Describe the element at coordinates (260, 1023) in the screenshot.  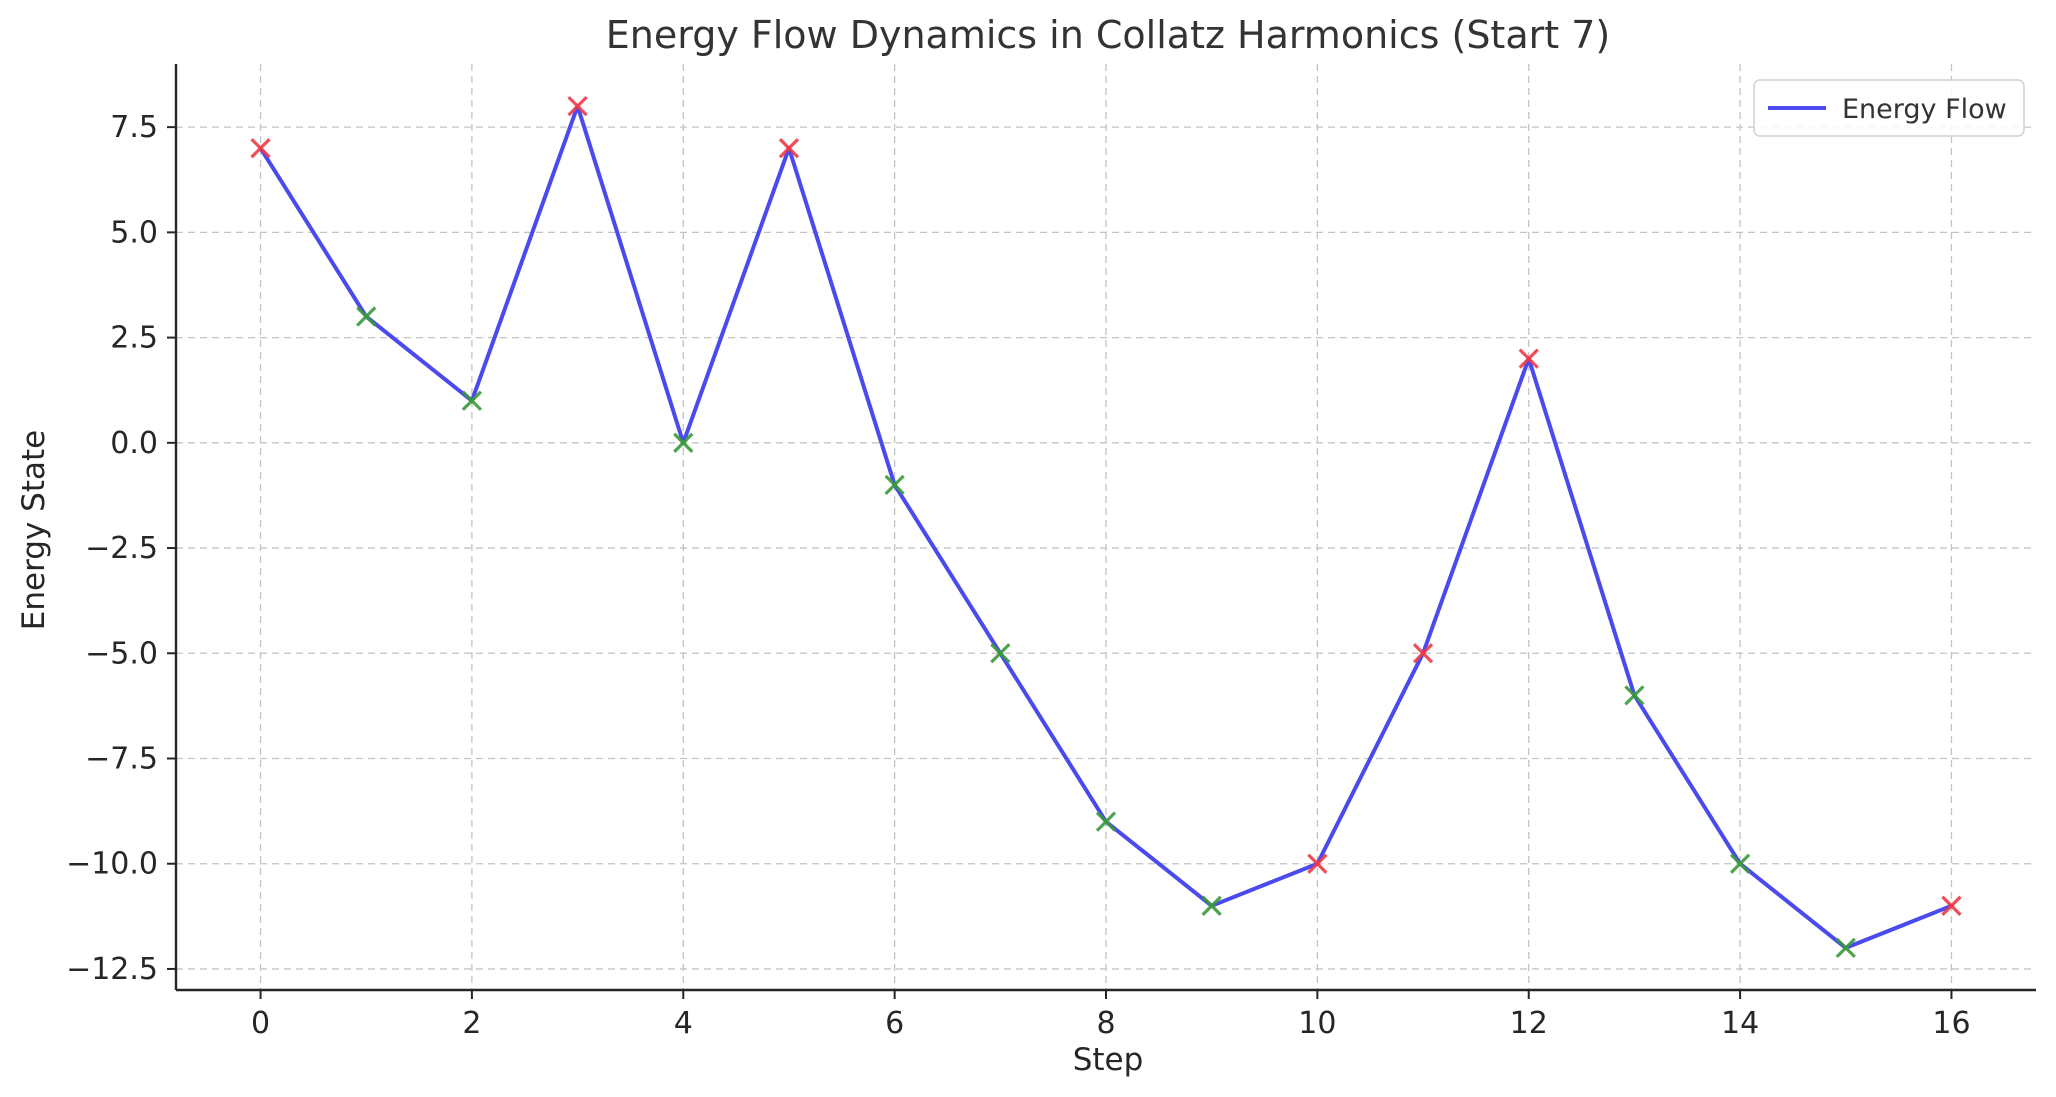
I see `x-tick-label: 0` at that location.